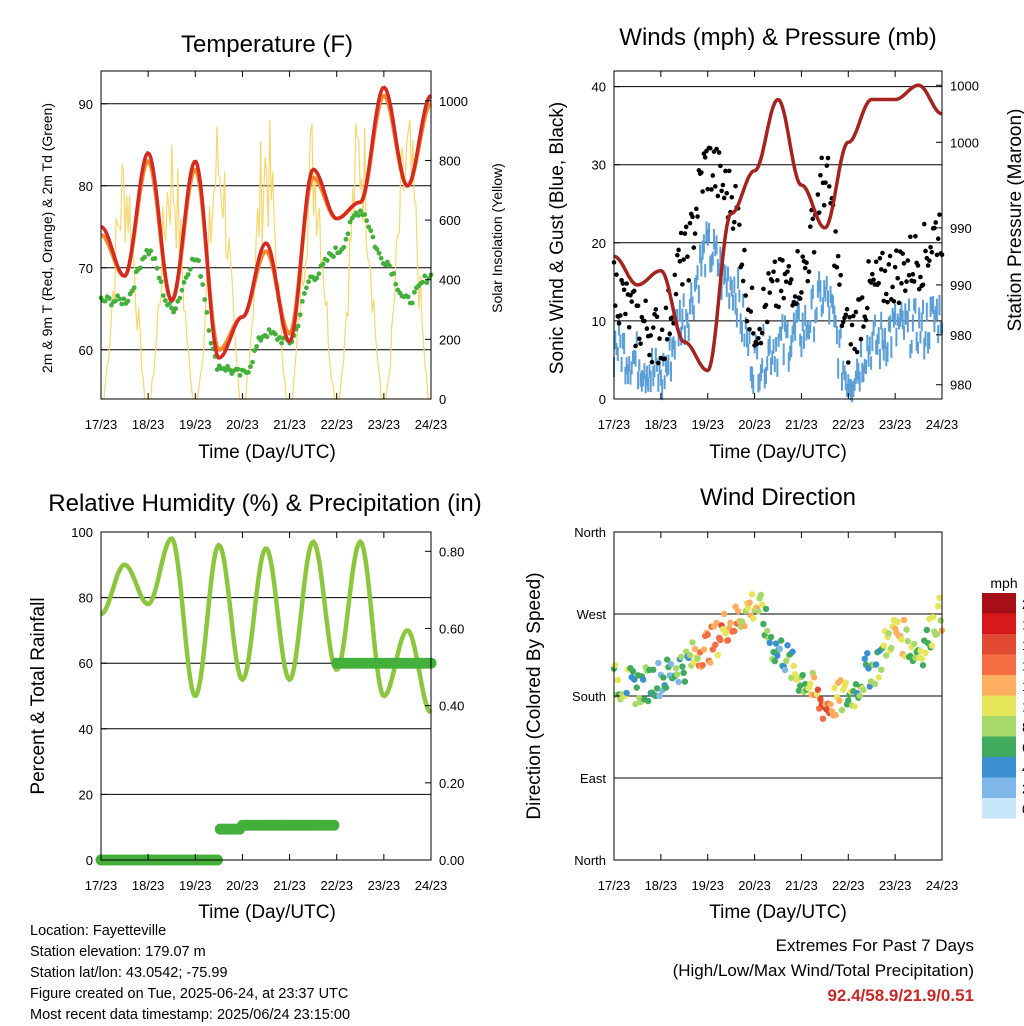  Describe the element at coordinates (266, 222) in the screenshot. I see `temperature-2m-line` at that location.